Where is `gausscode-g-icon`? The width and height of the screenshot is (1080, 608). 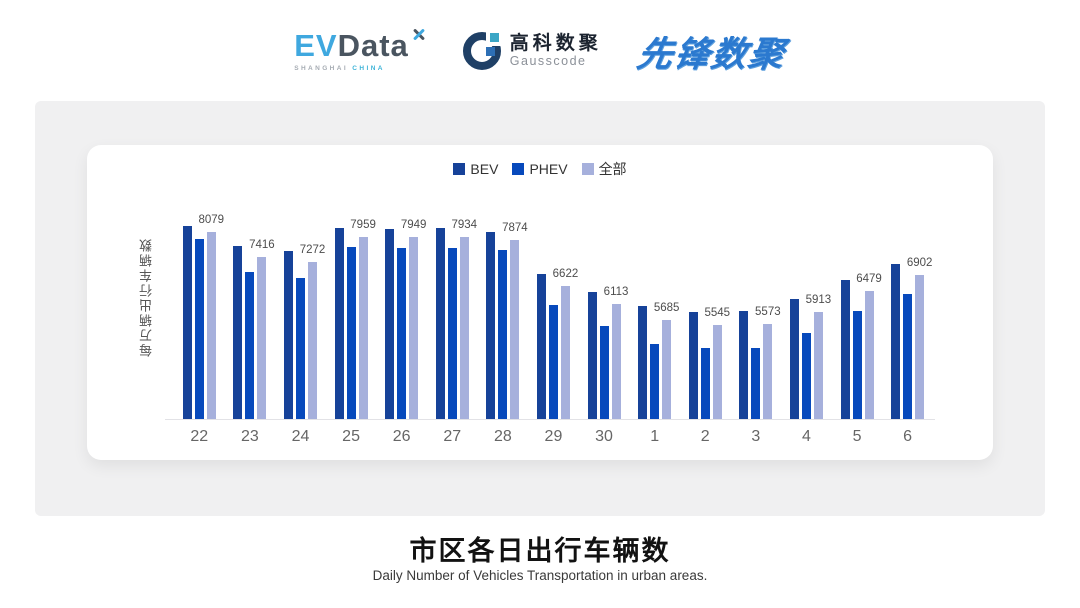 gausscode-g-icon is located at coordinates (482, 51).